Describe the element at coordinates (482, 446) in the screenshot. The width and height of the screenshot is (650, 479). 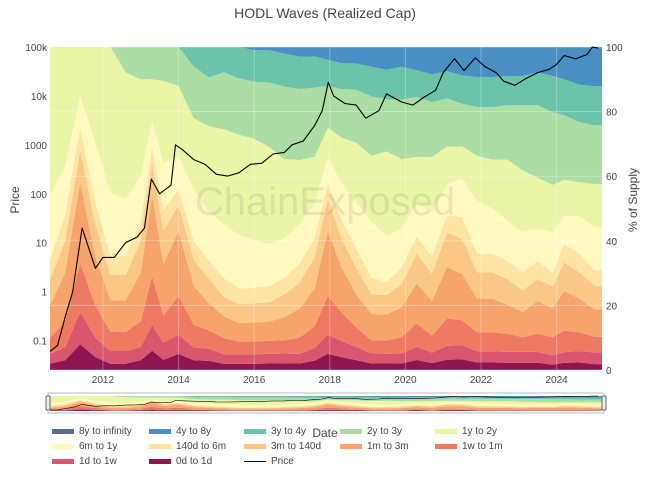
I see `legend-label: 1w to 1m` at that location.